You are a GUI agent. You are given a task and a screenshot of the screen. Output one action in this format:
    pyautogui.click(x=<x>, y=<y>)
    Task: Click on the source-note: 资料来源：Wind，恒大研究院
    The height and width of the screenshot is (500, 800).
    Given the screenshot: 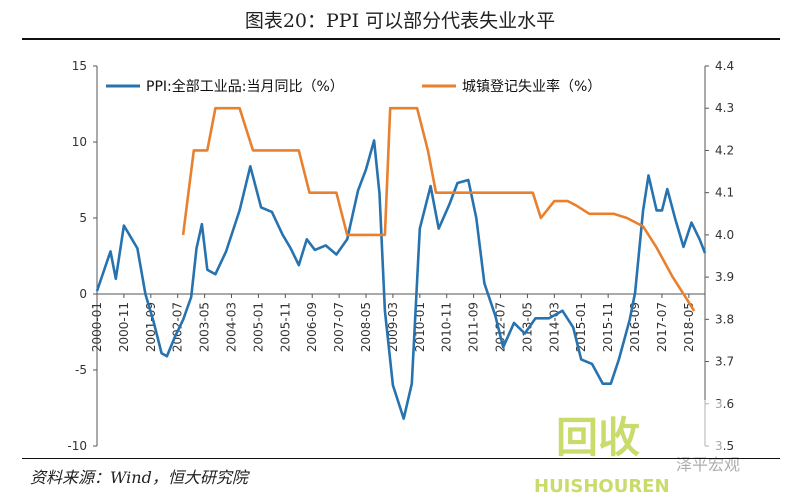 What is the action you would take?
    pyautogui.click(x=139, y=477)
    